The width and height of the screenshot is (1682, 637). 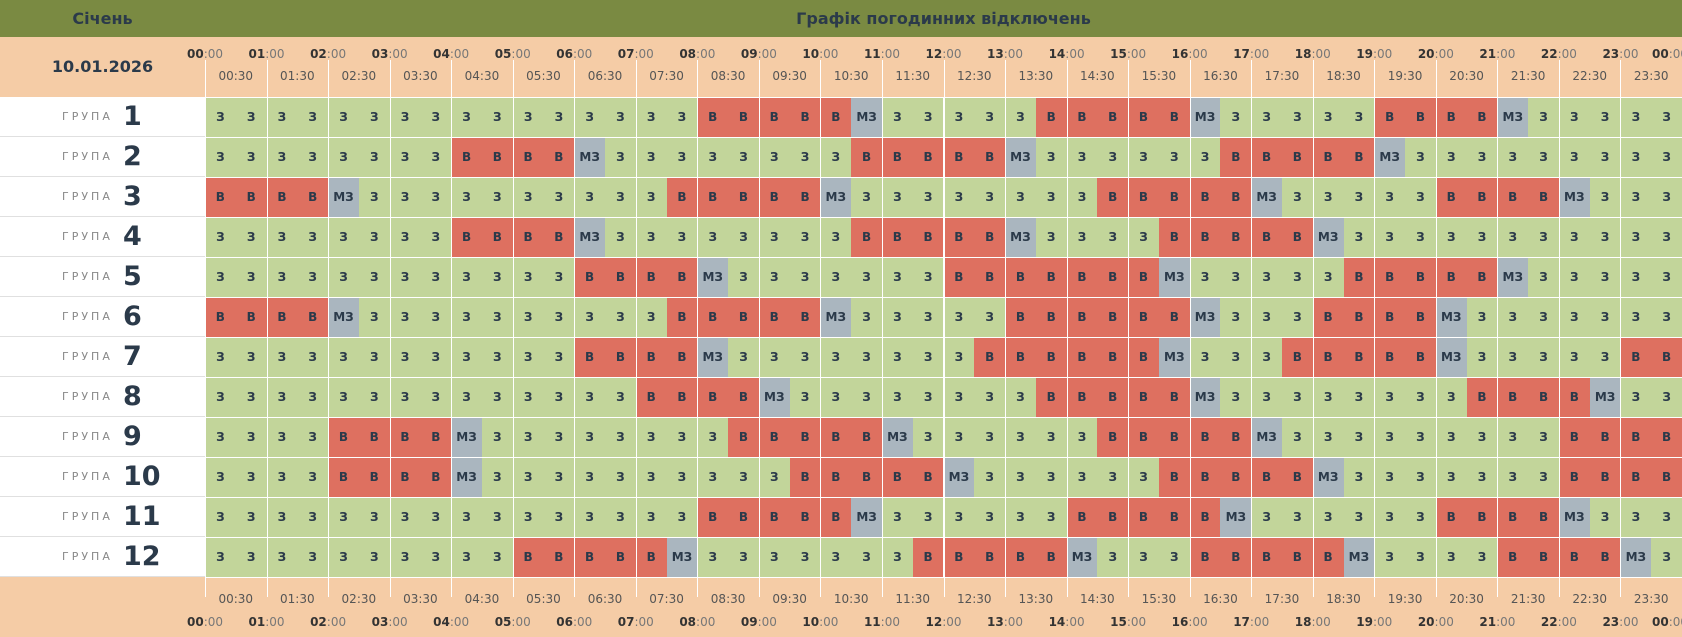 I want to click on hour-tick-hour: 19, so click(x=1364, y=622).